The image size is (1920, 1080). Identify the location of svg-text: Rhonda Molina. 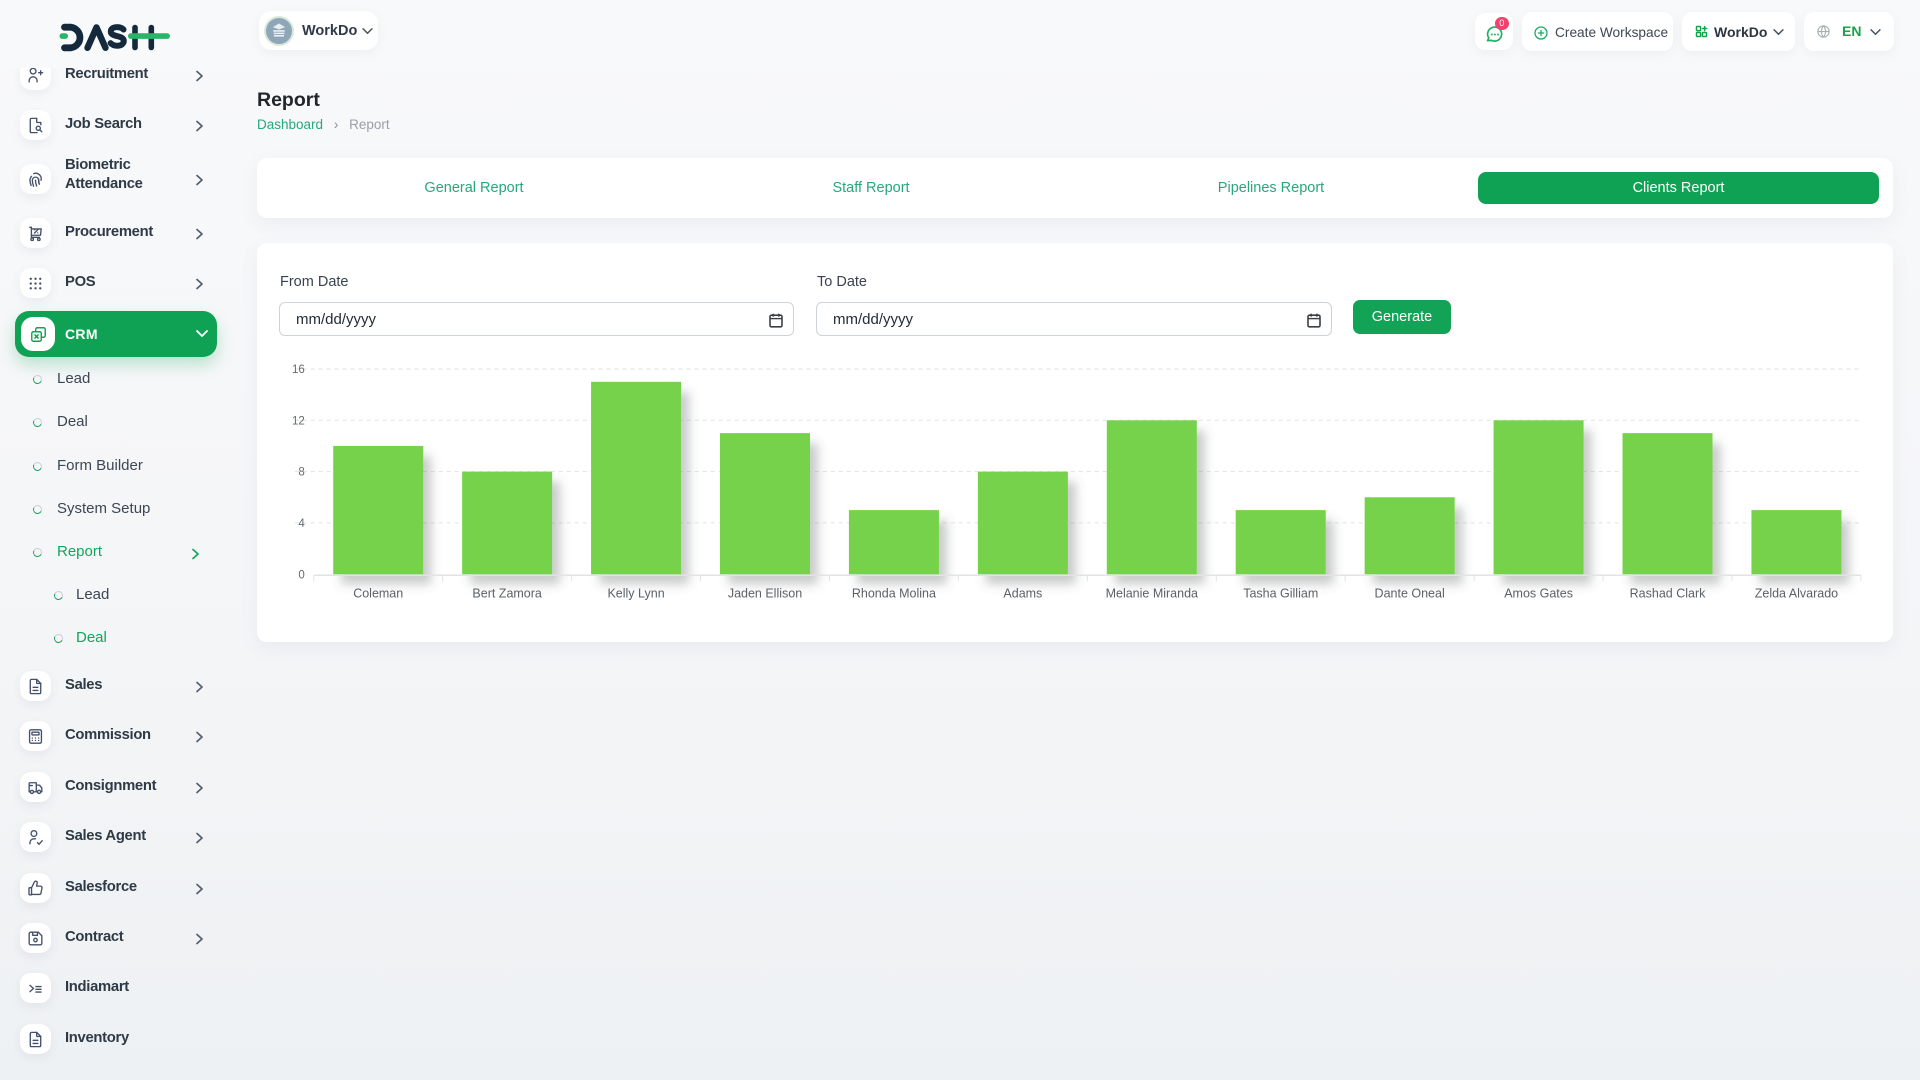
(894, 593).